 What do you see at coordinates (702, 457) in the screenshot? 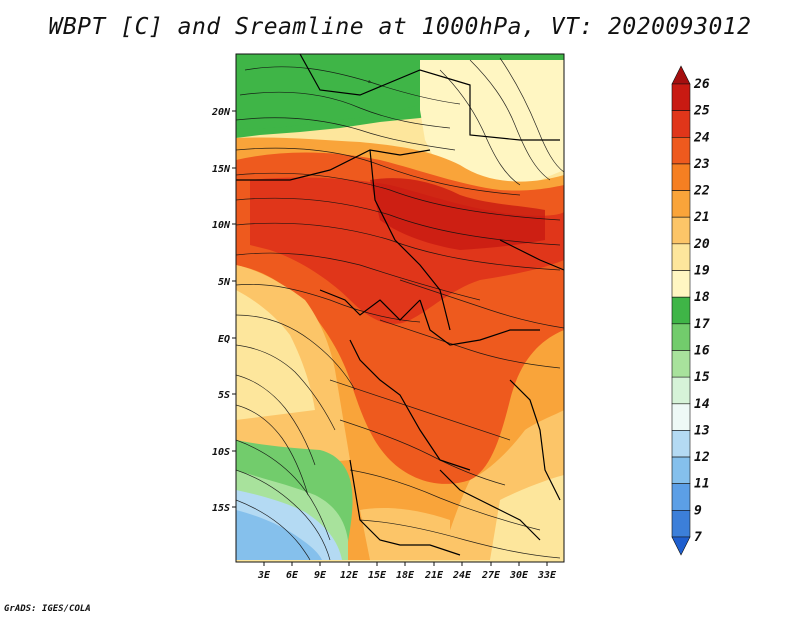
I see `colorbar-label: 12` at bounding box center [702, 457].